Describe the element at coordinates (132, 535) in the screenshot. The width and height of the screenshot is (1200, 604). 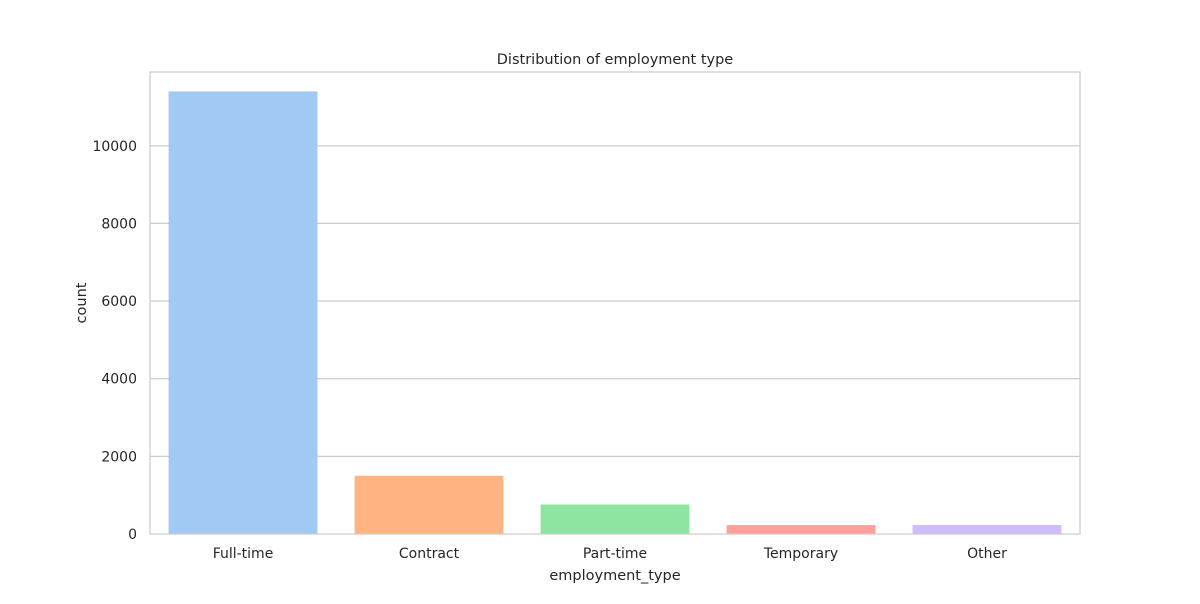
I see `y-tick-label: 0` at that location.